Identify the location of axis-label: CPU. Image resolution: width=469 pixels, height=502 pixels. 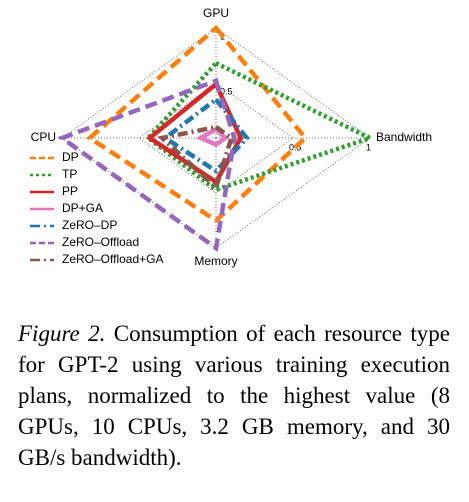
(43, 137).